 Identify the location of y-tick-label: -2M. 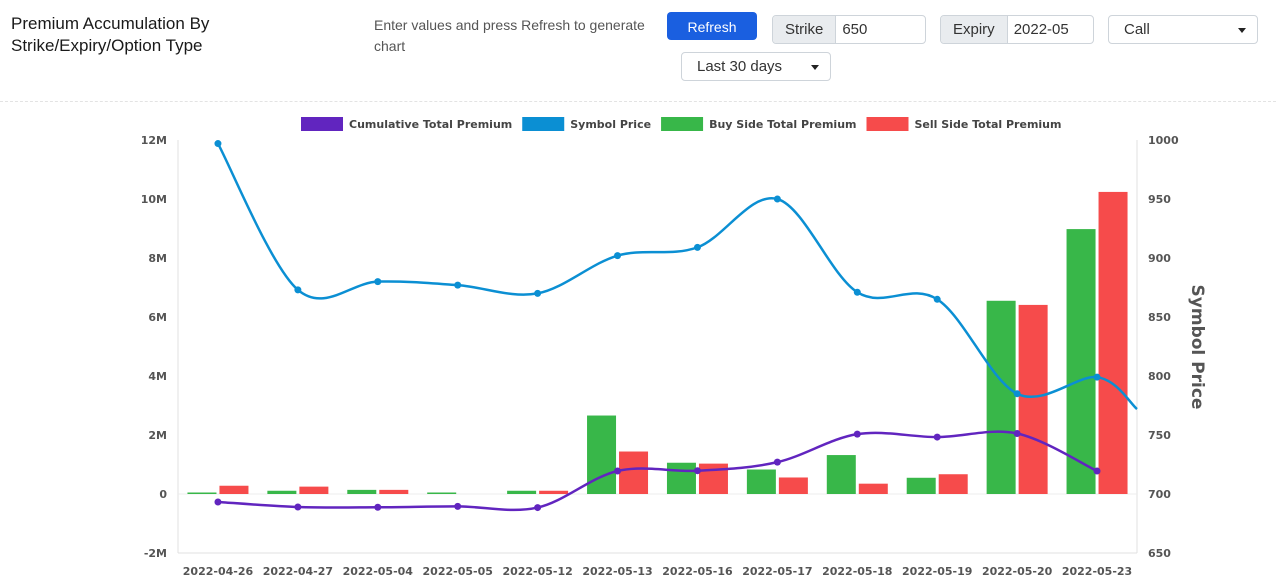
(155, 553).